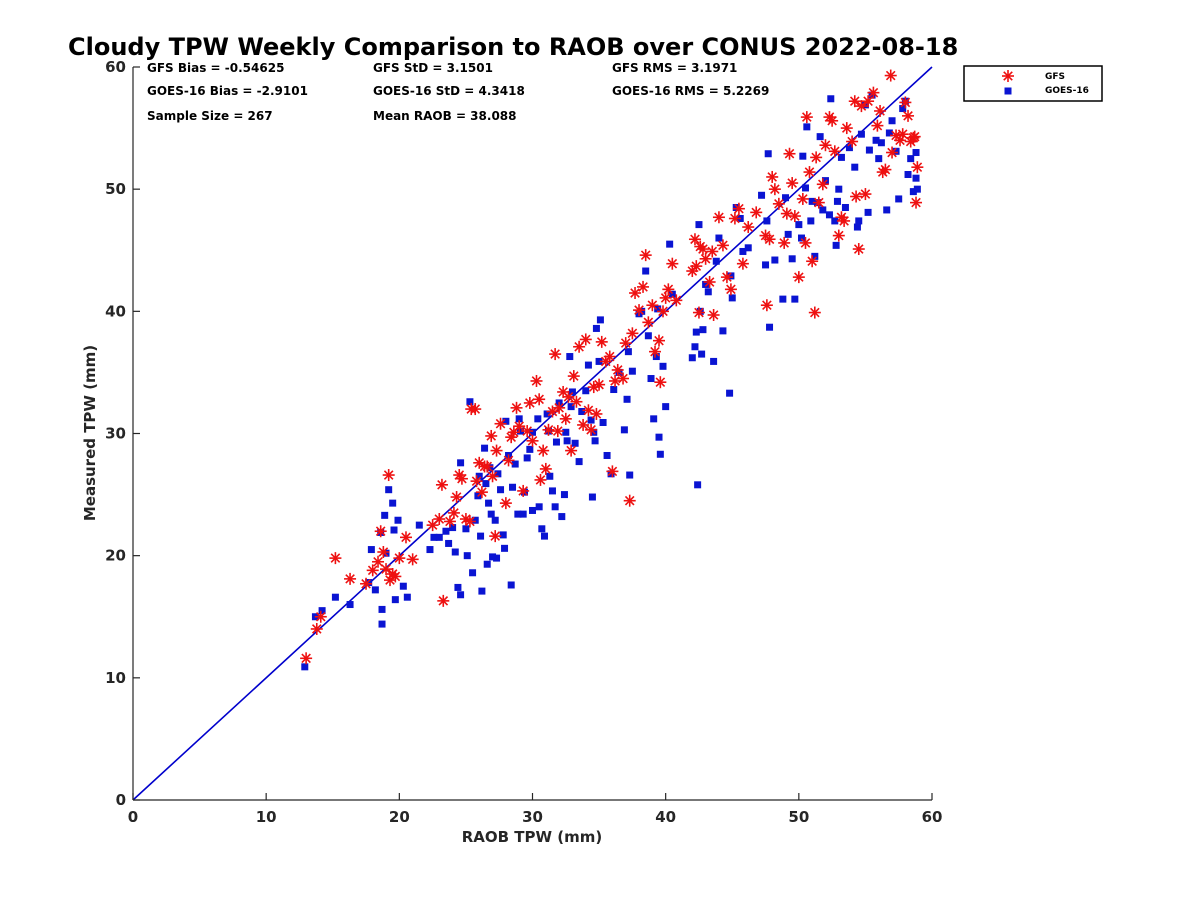 This screenshot has height=900, width=1200. I want to click on x-tick-label: 60, so click(932, 817).